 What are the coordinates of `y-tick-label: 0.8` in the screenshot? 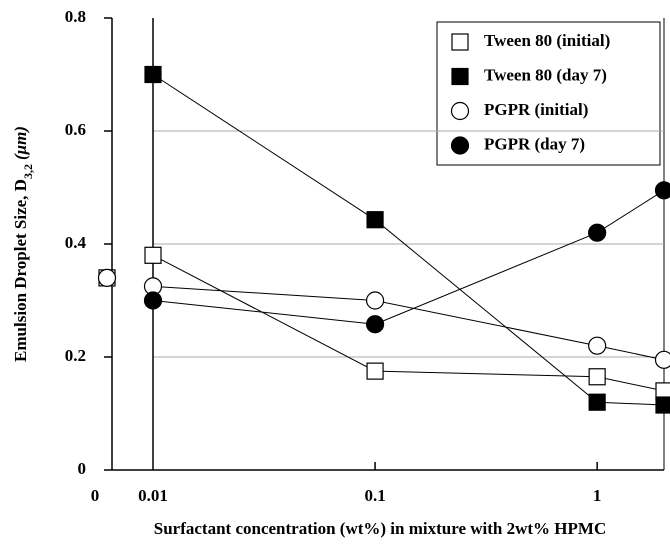 It's located at (75, 16).